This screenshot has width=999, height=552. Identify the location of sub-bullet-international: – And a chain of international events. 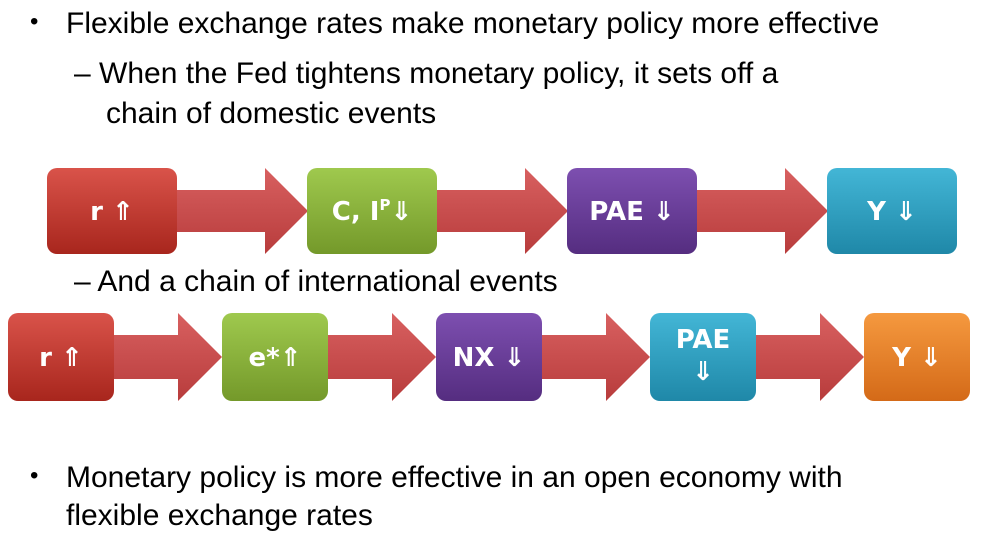
(316, 281).